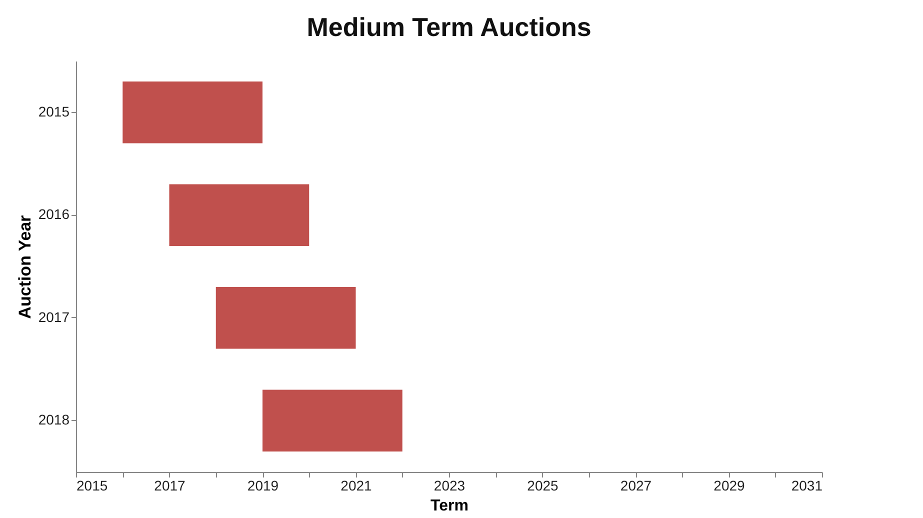  What do you see at coordinates (449, 506) in the screenshot?
I see `x-axis-title: Term` at bounding box center [449, 506].